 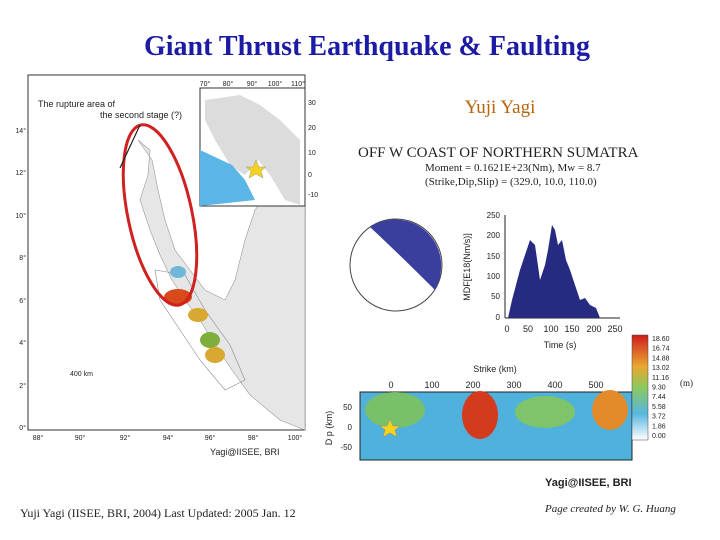 What do you see at coordinates (22, 258) in the screenshot?
I see `lat-label: 8°` at bounding box center [22, 258].